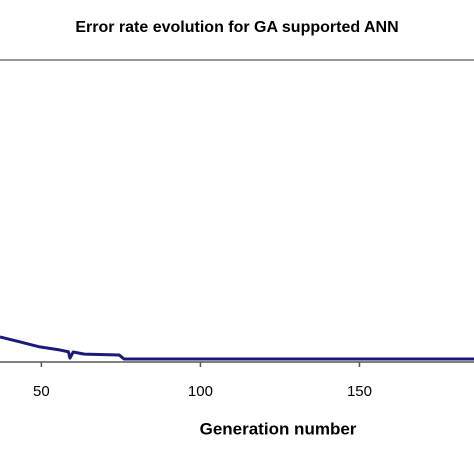 The height and width of the screenshot is (474, 474). I want to click on data-line, so click(237, 348).